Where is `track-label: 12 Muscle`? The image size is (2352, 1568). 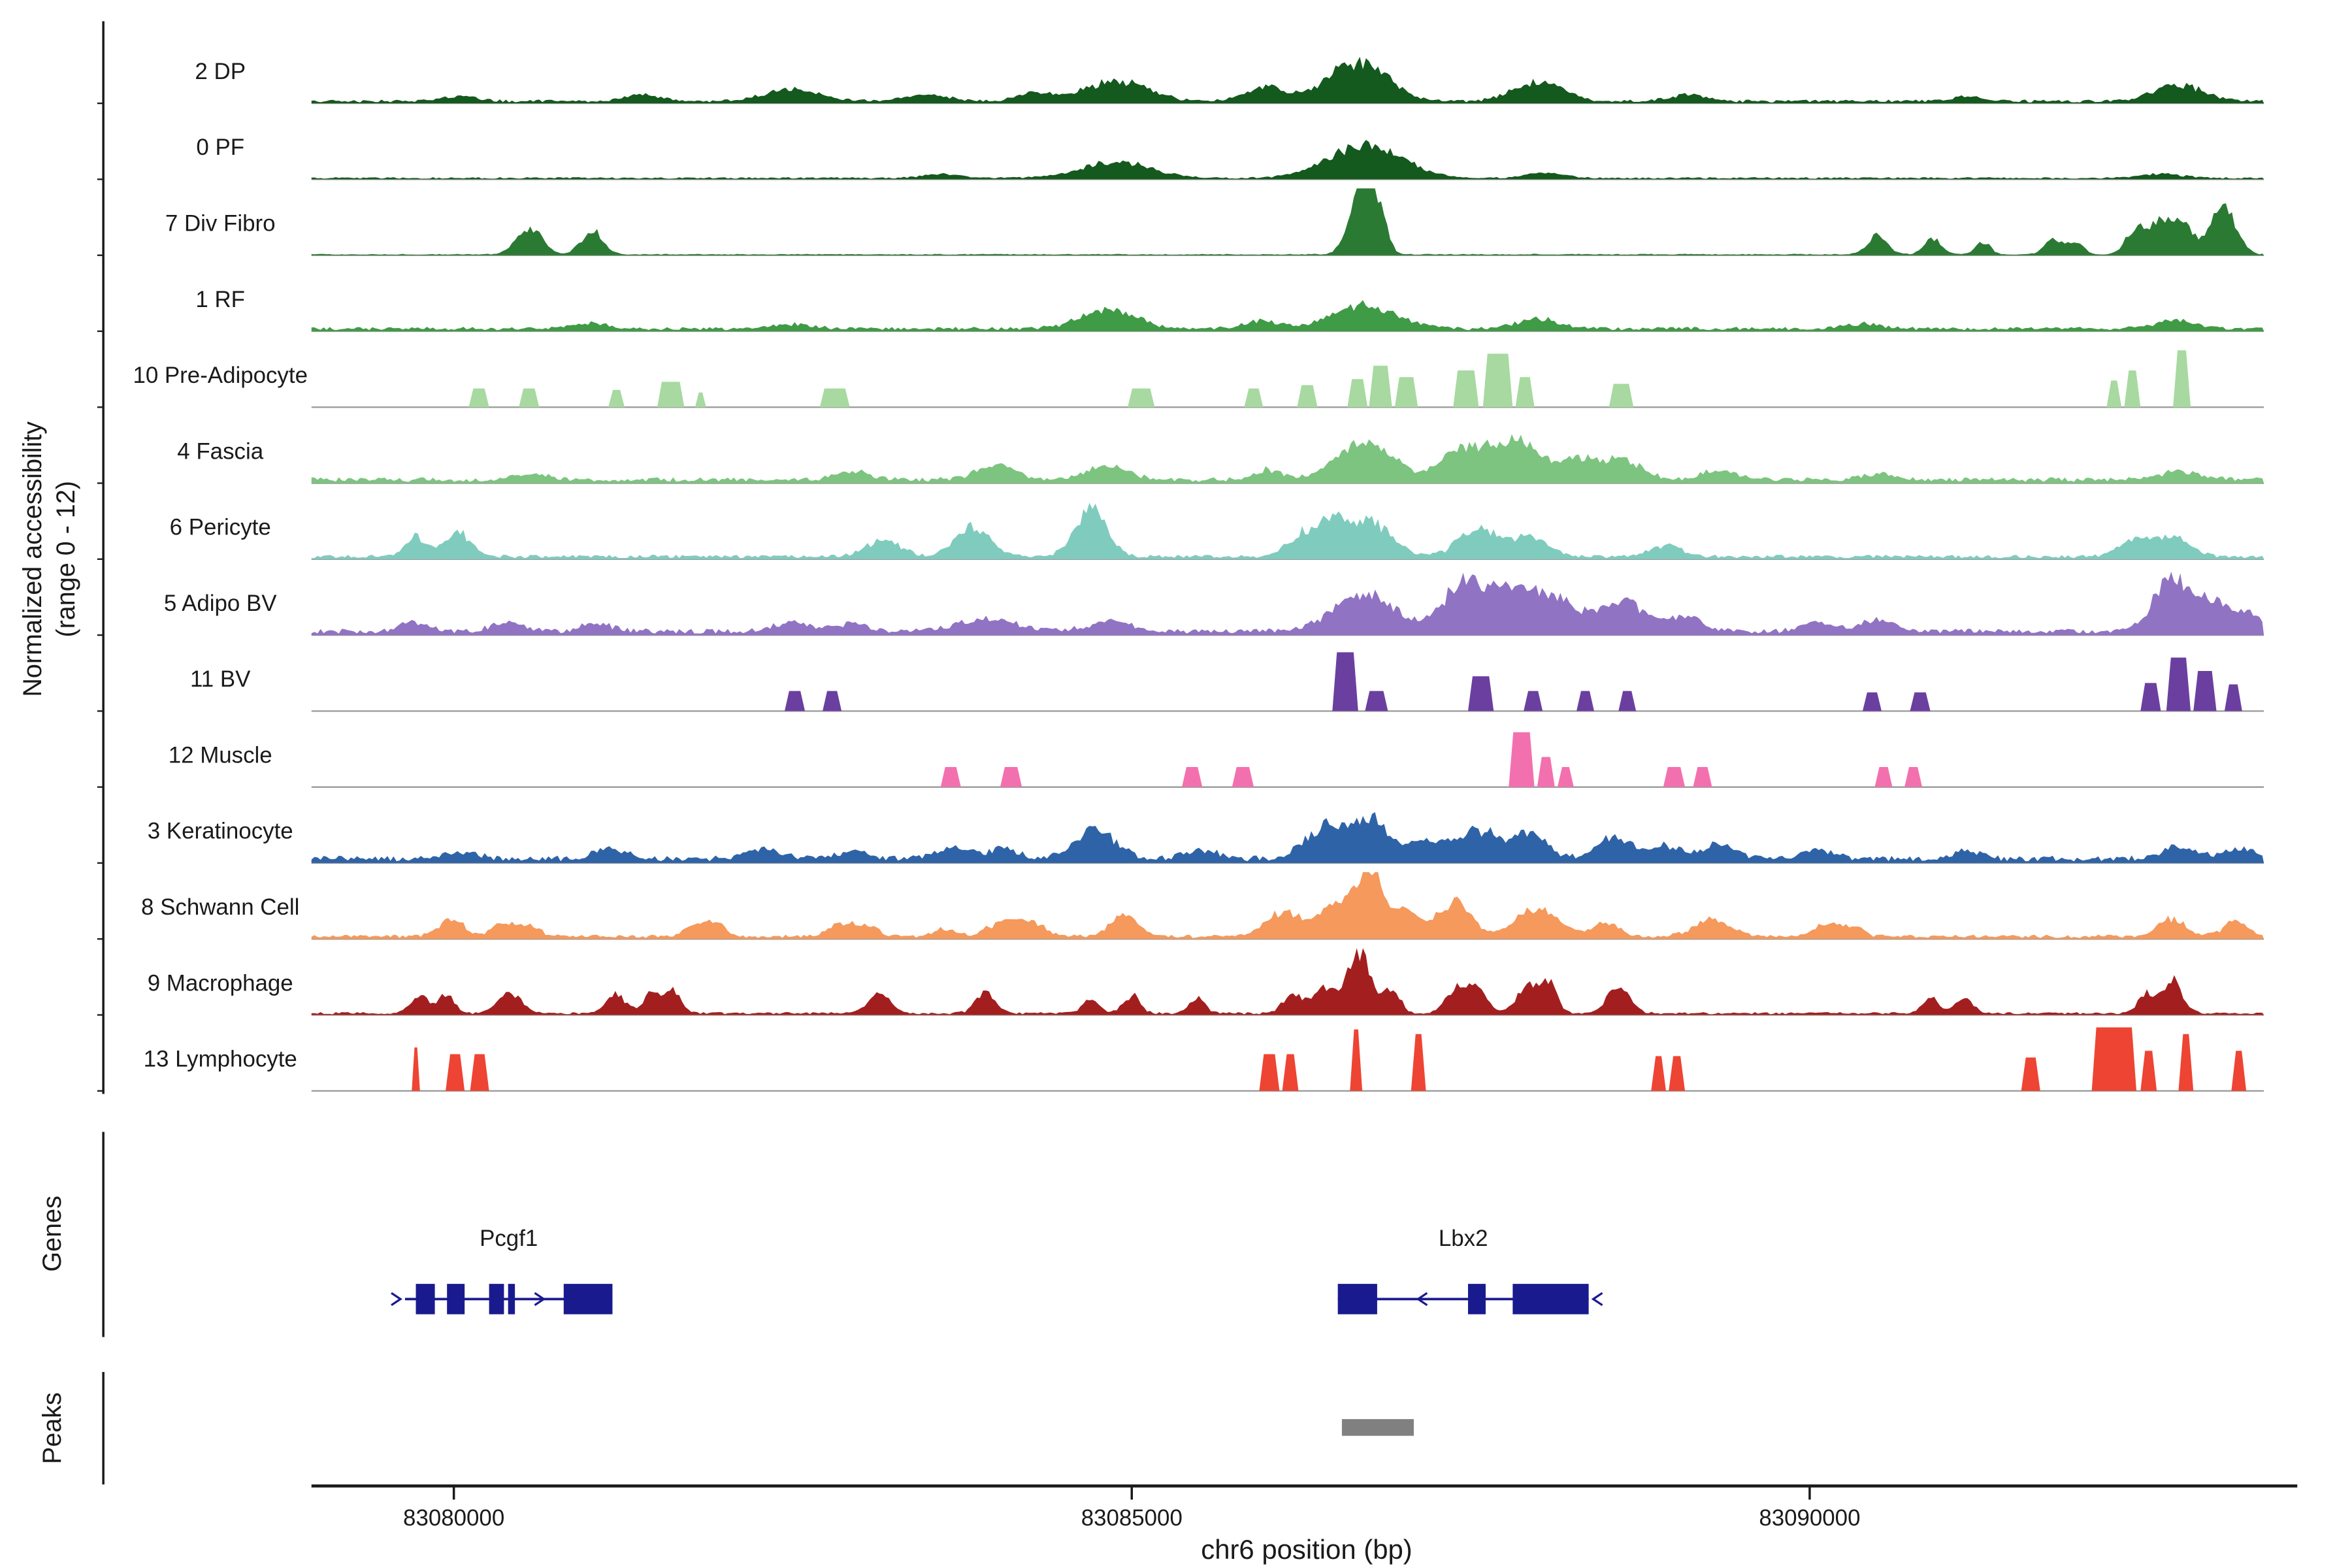 track-label: 12 Muscle is located at coordinates (220, 755).